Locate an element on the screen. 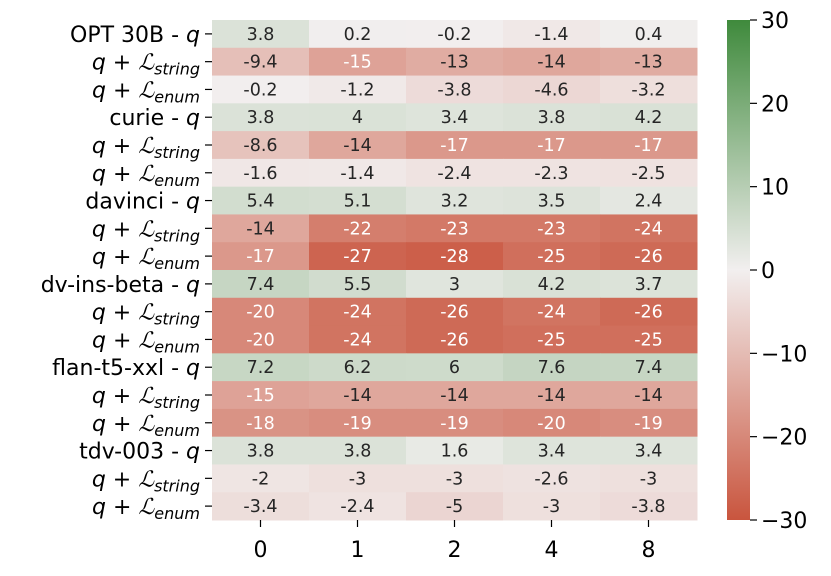 The width and height of the screenshot is (831, 576). y-tick-label: flan-t5-xxl - q is located at coordinates (126, 368).